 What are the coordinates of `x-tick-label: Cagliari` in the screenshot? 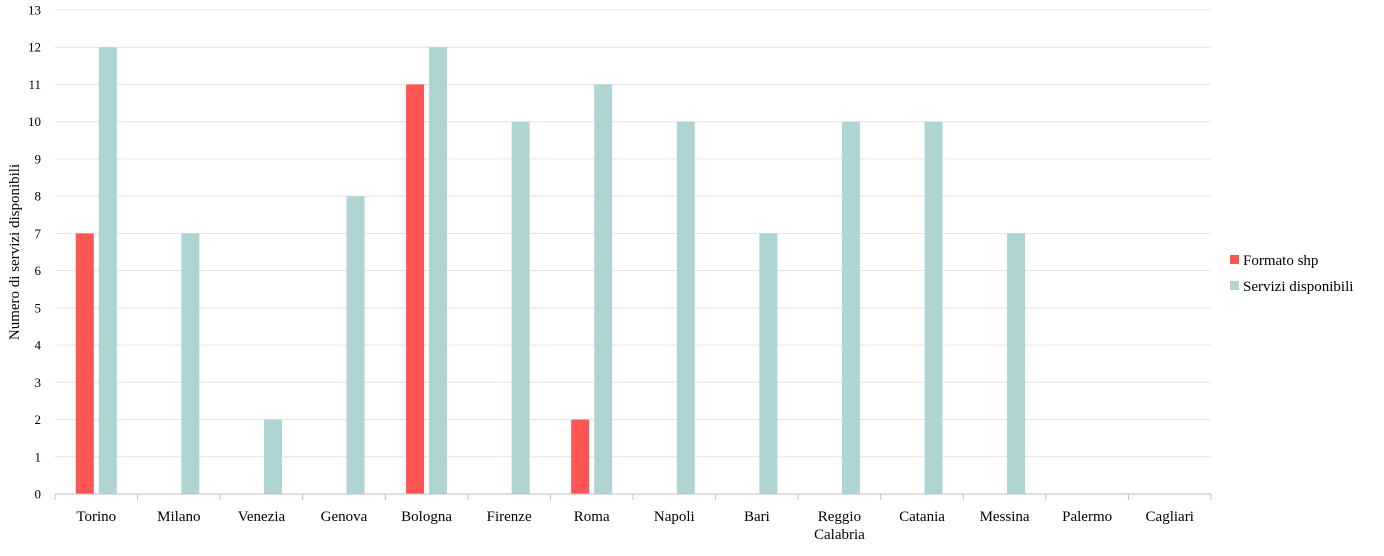 It's located at (1170, 517).